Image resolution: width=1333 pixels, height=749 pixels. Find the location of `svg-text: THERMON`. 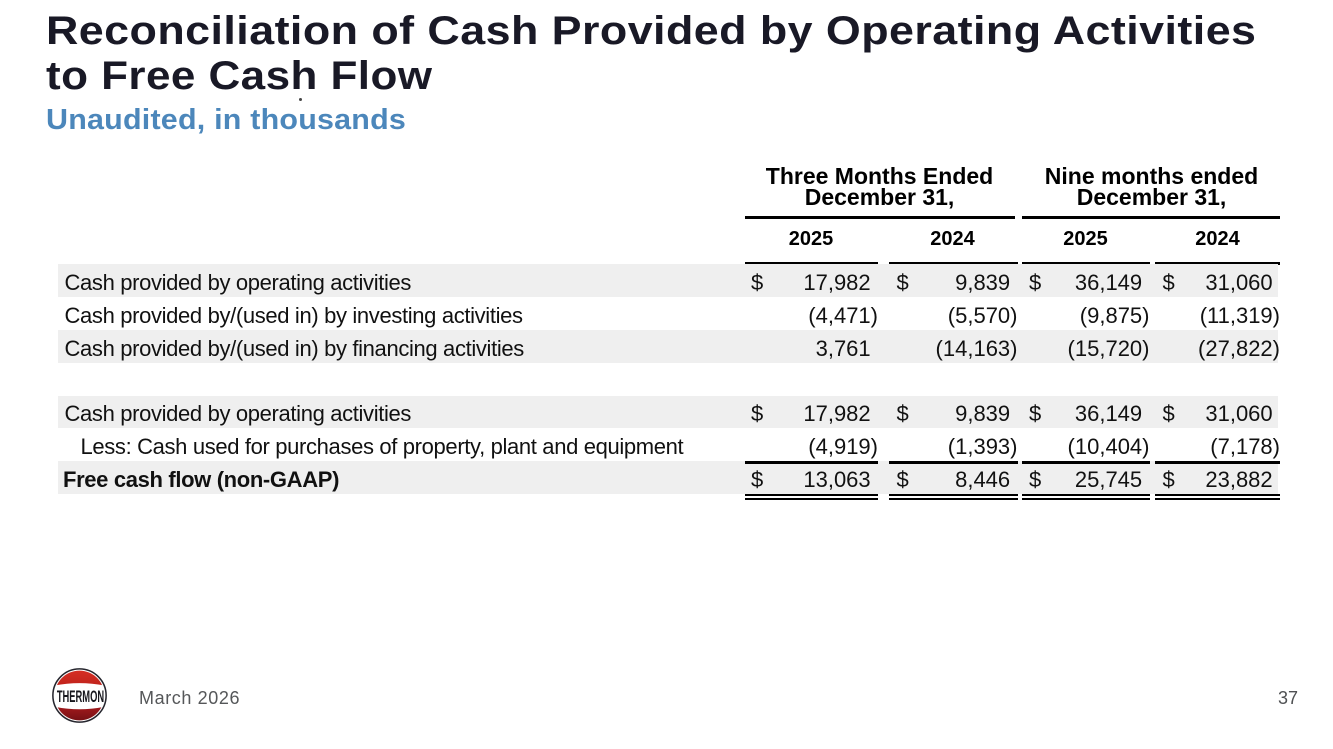

svg-text: THERMON is located at coordinates (80, 696).